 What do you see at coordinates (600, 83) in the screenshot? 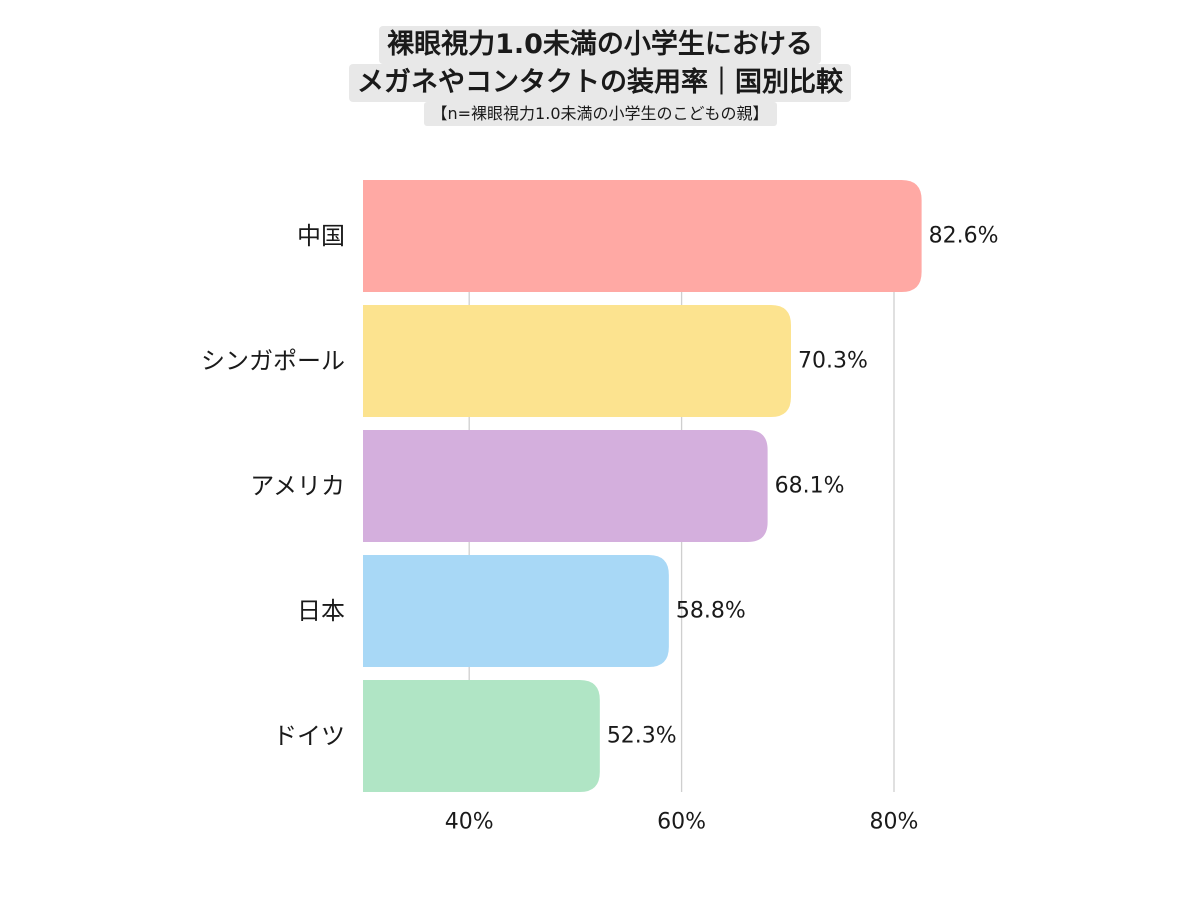
I see `chart-title-line-2: メガネやコンタクトの装用率｜国別比較` at bounding box center [600, 83].